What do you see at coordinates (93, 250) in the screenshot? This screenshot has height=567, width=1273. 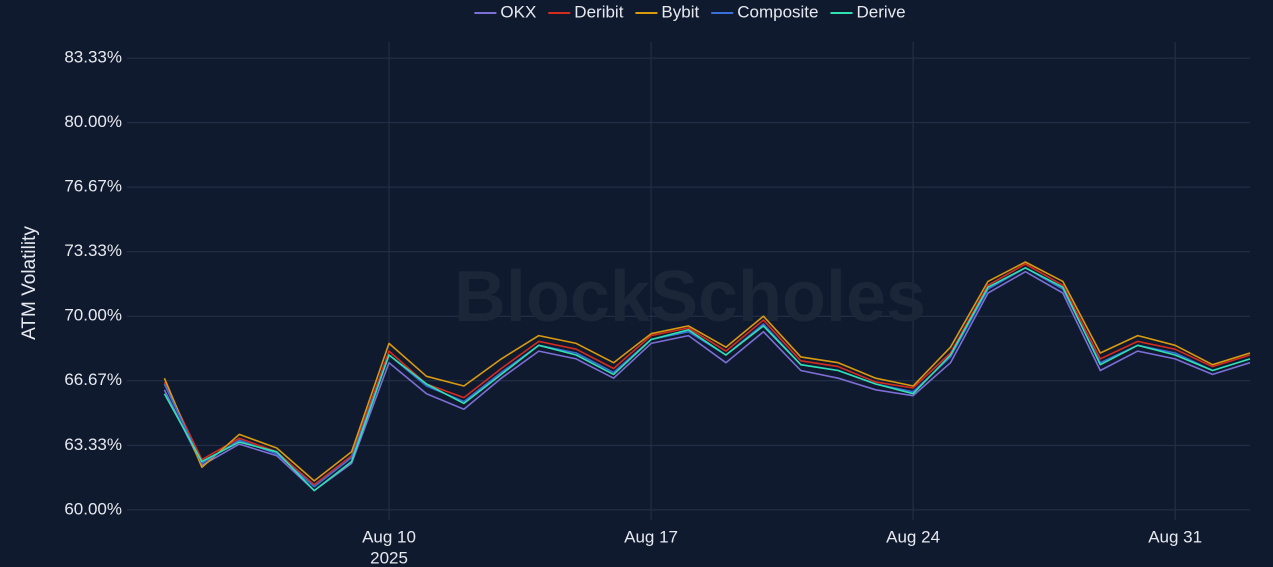 I see `y-tick-label: 73.33%` at bounding box center [93, 250].